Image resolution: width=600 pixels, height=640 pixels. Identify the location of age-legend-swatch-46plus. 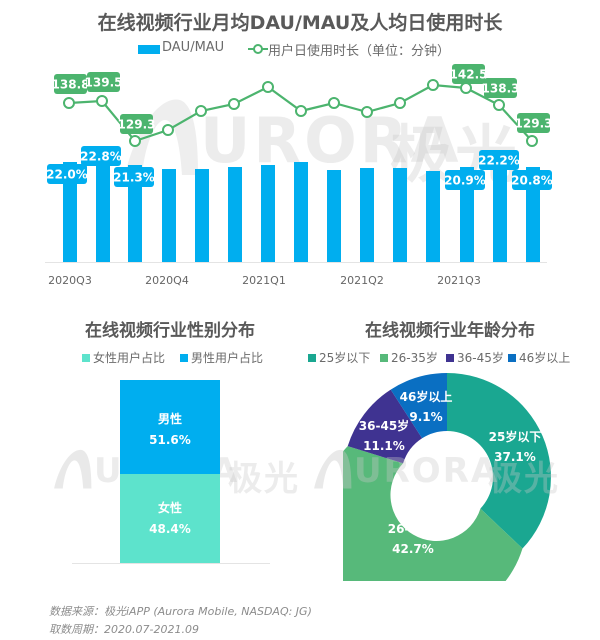
(512, 358).